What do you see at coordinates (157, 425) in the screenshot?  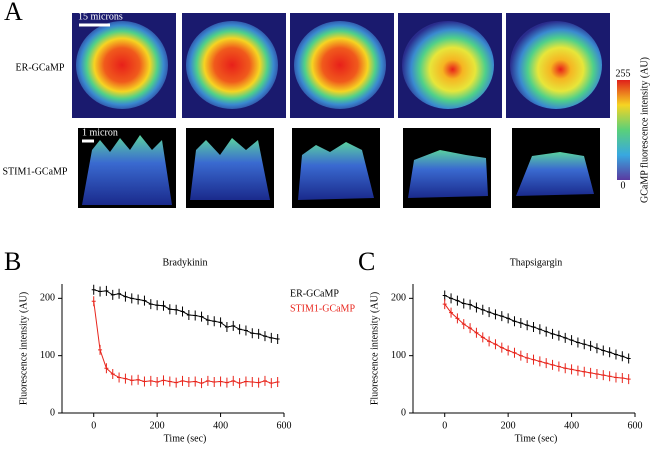 I see `x-tick-label: 200` at bounding box center [157, 425].